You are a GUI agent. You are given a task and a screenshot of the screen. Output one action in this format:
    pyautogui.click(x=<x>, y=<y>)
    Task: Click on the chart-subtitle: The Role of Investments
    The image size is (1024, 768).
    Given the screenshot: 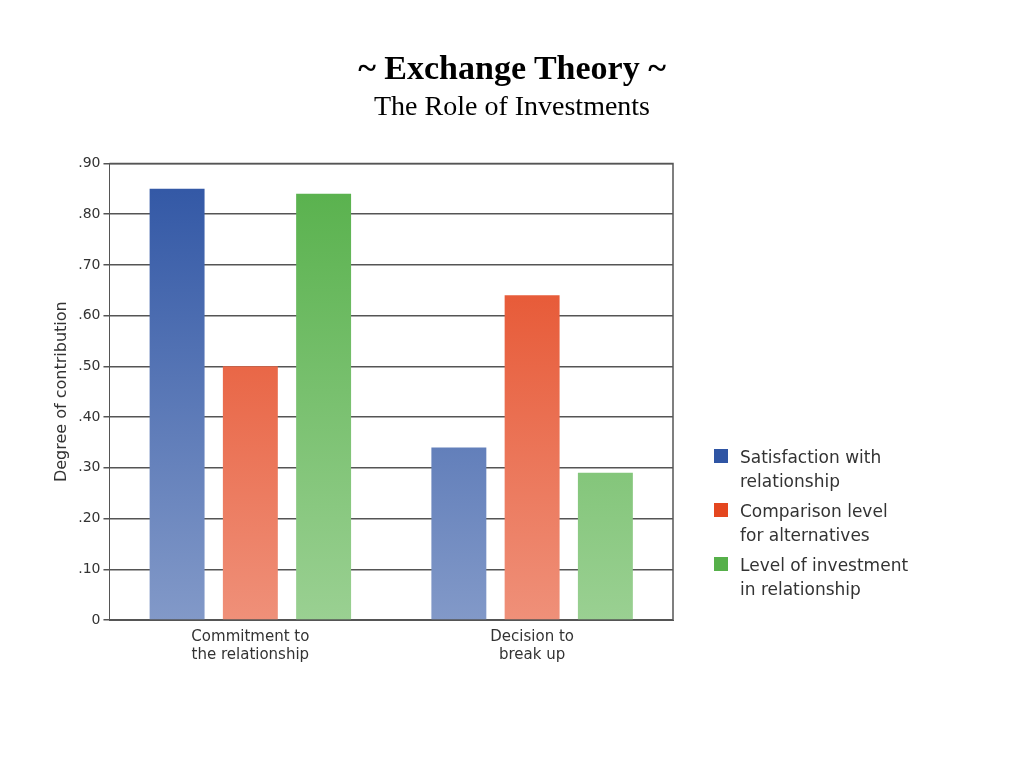 What is the action you would take?
    pyautogui.click(x=512, y=106)
    